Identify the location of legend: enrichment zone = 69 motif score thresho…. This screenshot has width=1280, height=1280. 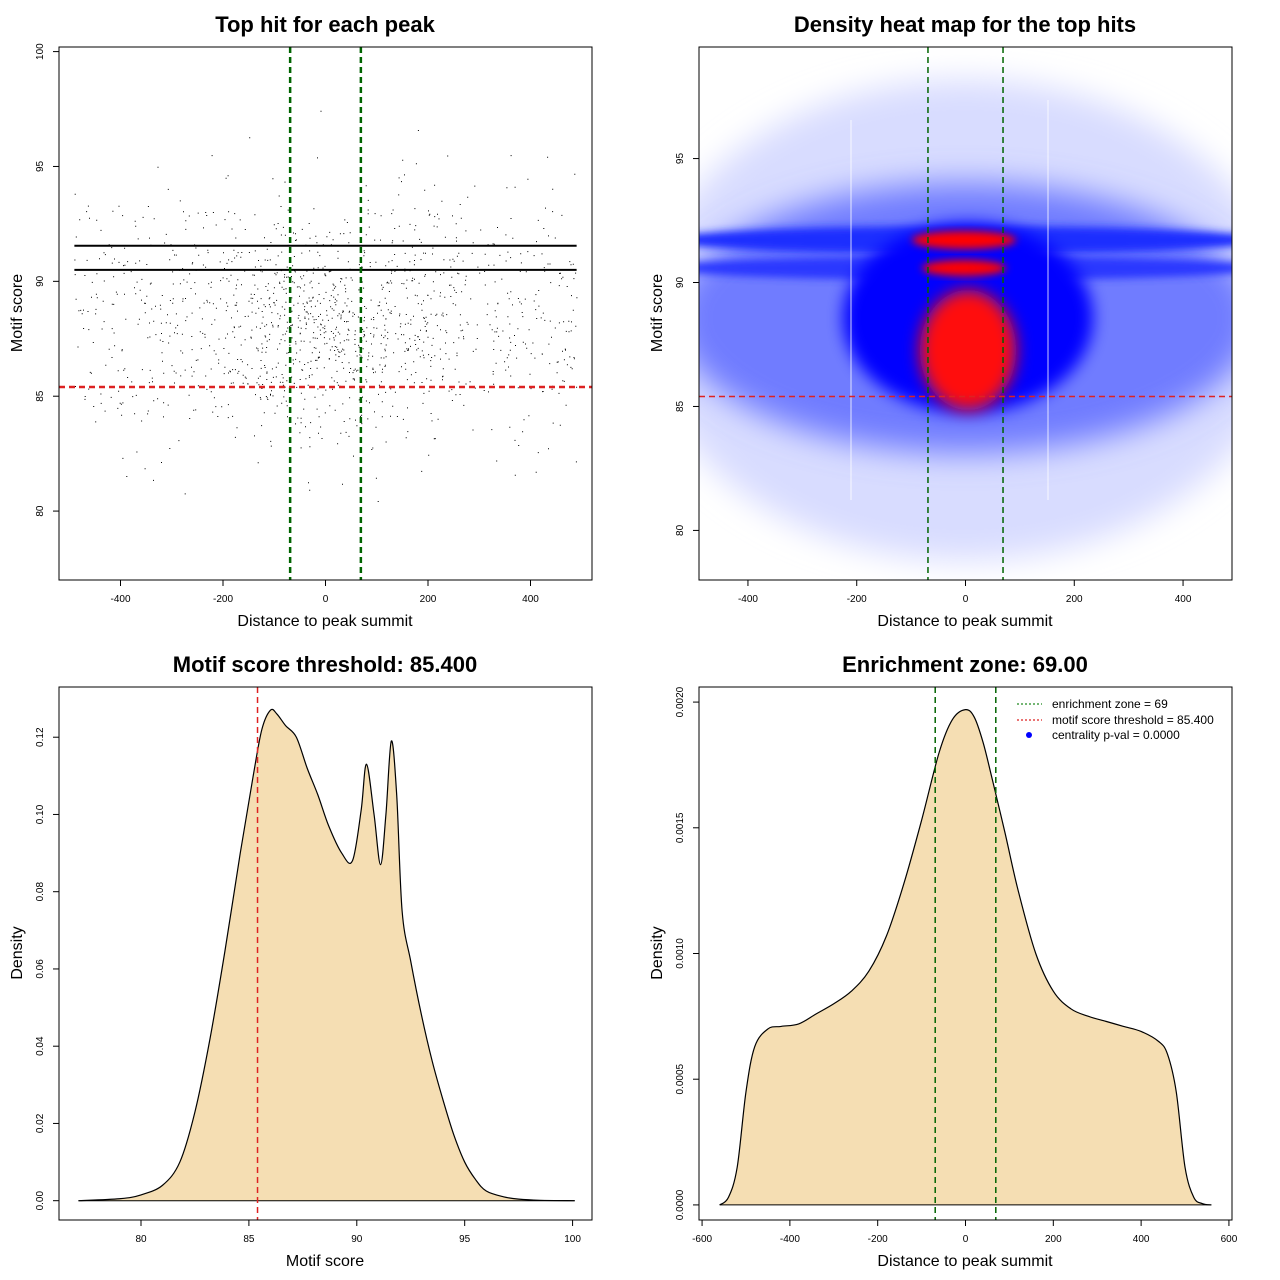
(1115, 719).